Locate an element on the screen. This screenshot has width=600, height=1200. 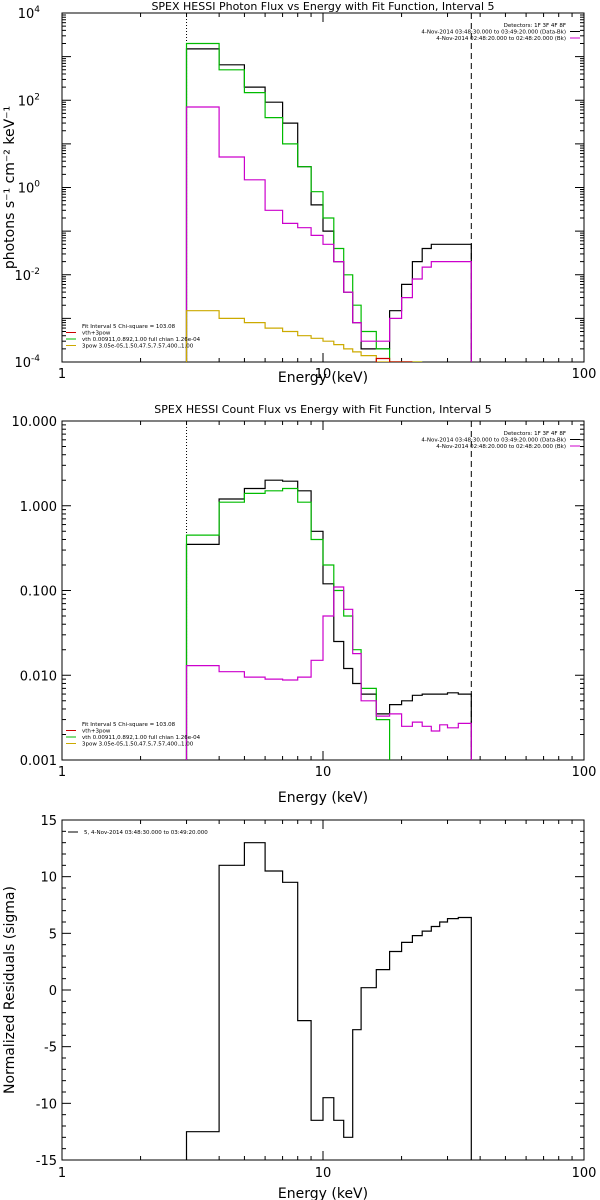
y-tick-label: -5 is located at coordinates (50, 1048).